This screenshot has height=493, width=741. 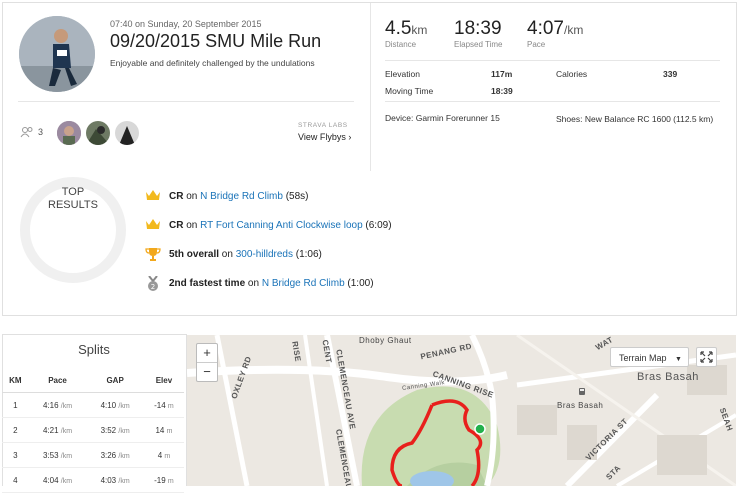 I want to click on map-label-dhoby: Dhoby Ghaut, so click(x=385, y=340).